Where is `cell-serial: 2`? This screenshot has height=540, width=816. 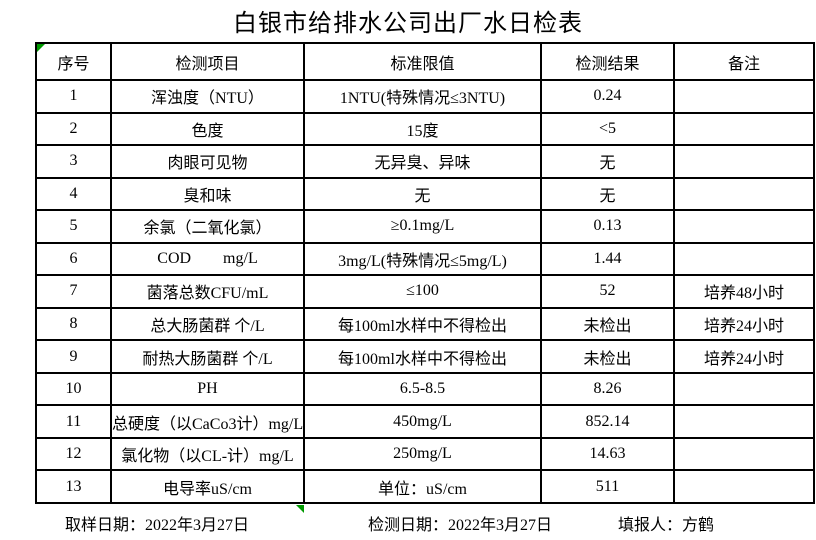 cell-serial: 2 is located at coordinates (73, 129).